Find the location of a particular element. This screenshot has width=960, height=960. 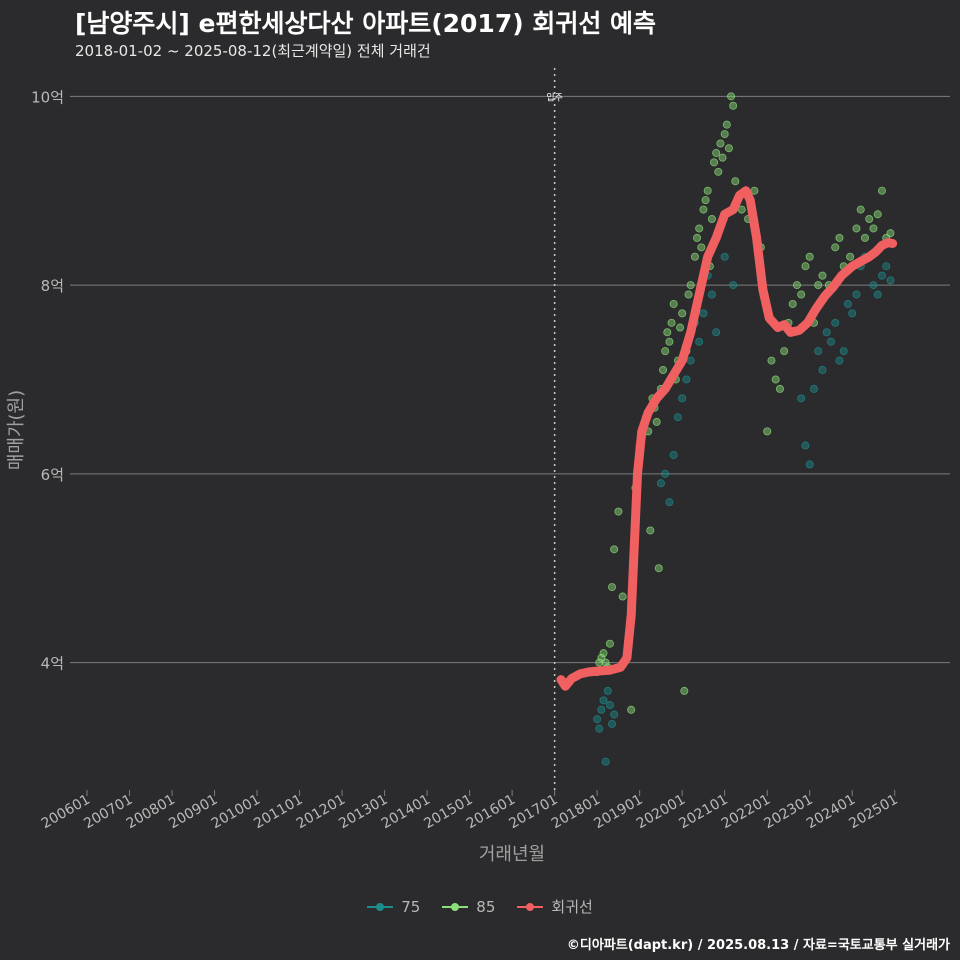

legend-label-regression: 회귀선 is located at coordinates (572, 907).